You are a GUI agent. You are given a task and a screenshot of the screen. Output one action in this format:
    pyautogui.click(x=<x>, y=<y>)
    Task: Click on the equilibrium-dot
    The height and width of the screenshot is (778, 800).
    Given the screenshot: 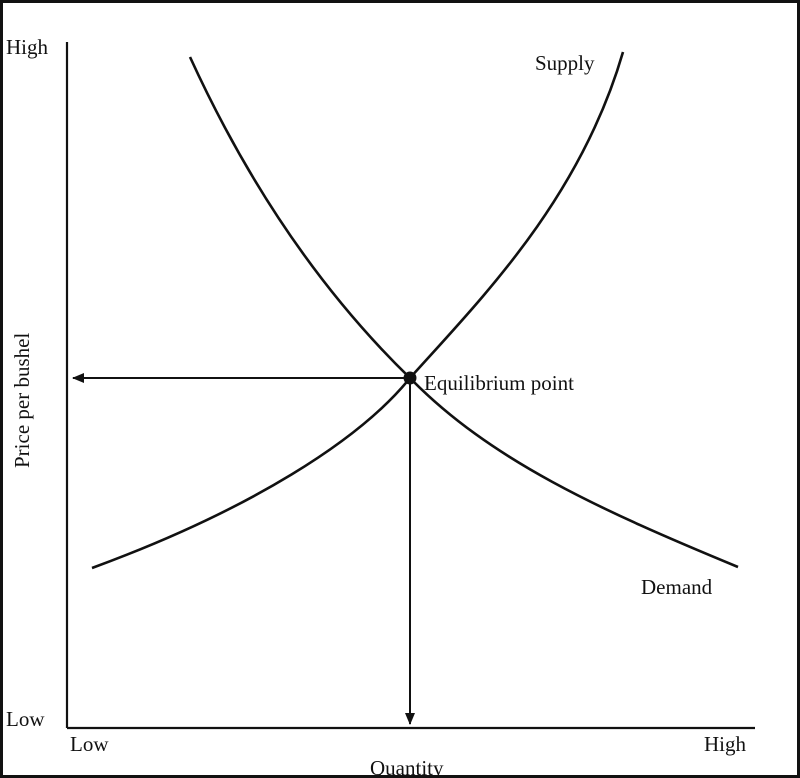 What is the action you would take?
    pyautogui.click(x=410, y=378)
    